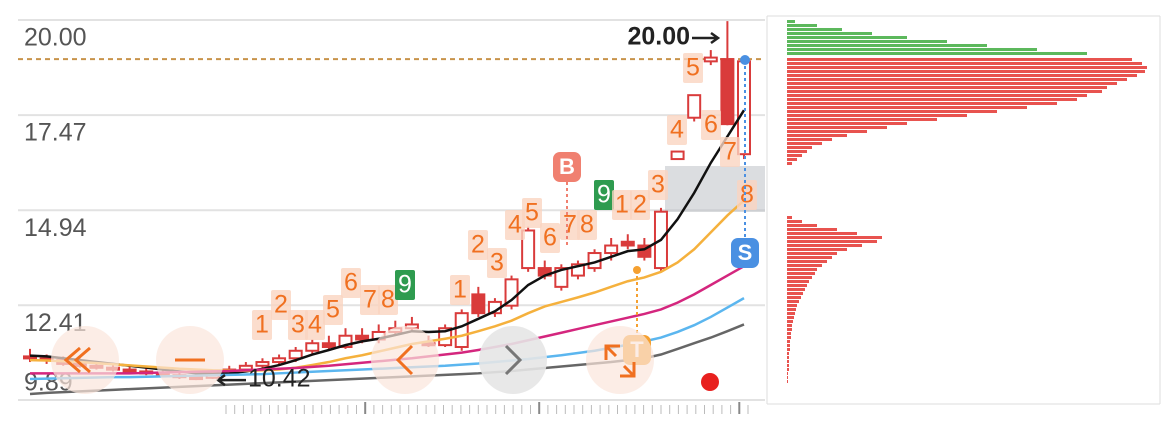 The width and height of the screenshot is (1167, 427). I want to click on nav-prev, so click(405, 360).